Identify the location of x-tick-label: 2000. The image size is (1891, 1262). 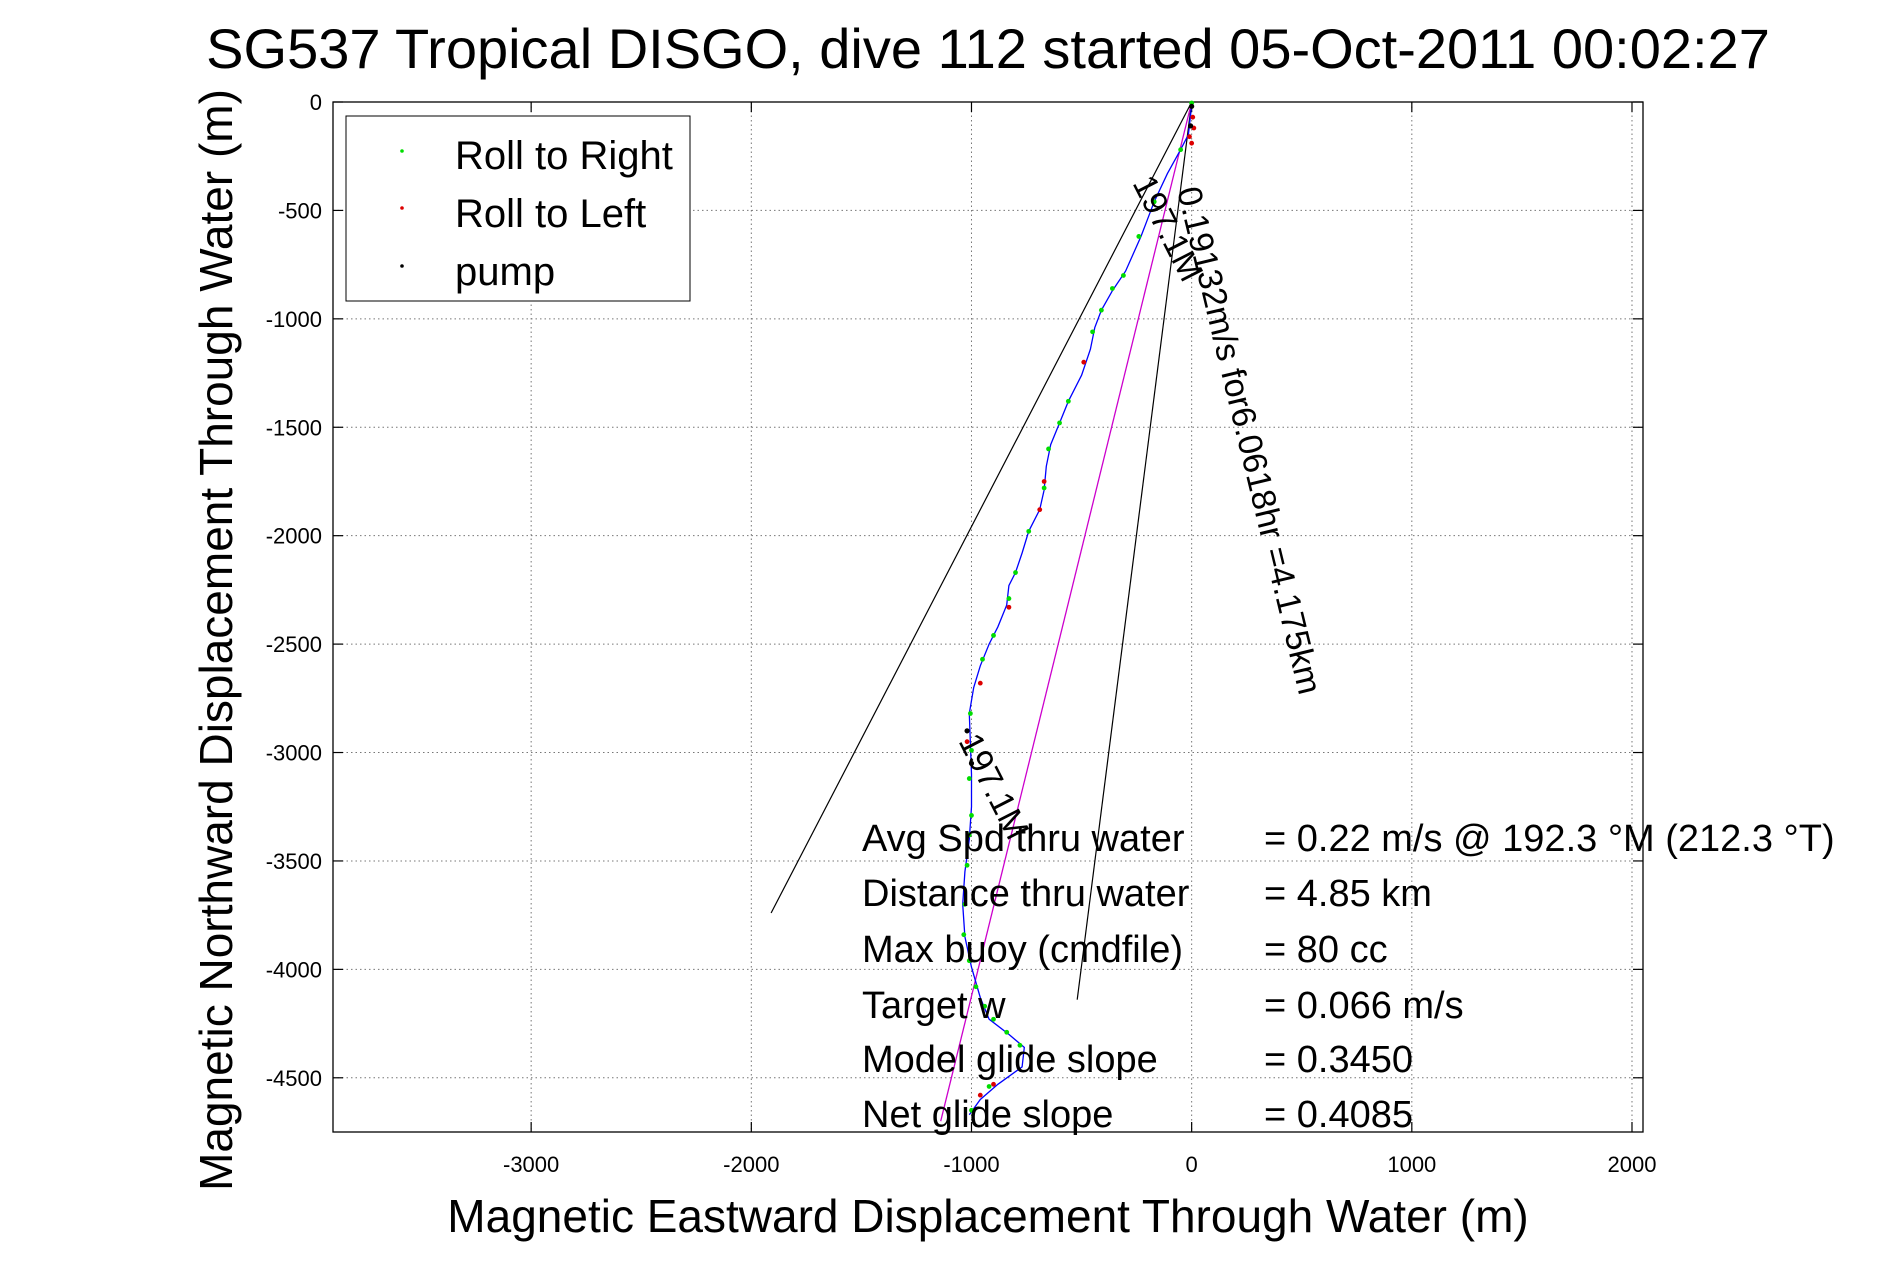
(1632, 1164).